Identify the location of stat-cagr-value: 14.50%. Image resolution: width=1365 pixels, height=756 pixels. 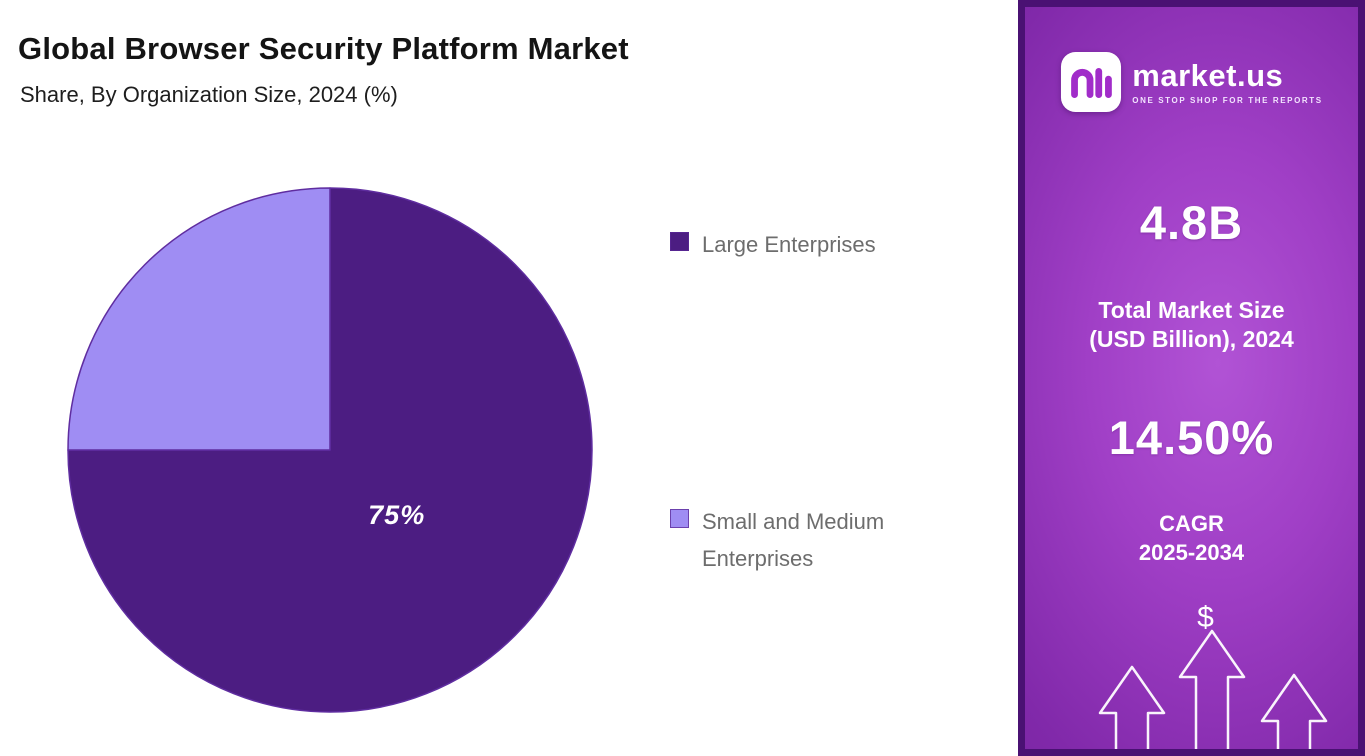
(1191, 437).